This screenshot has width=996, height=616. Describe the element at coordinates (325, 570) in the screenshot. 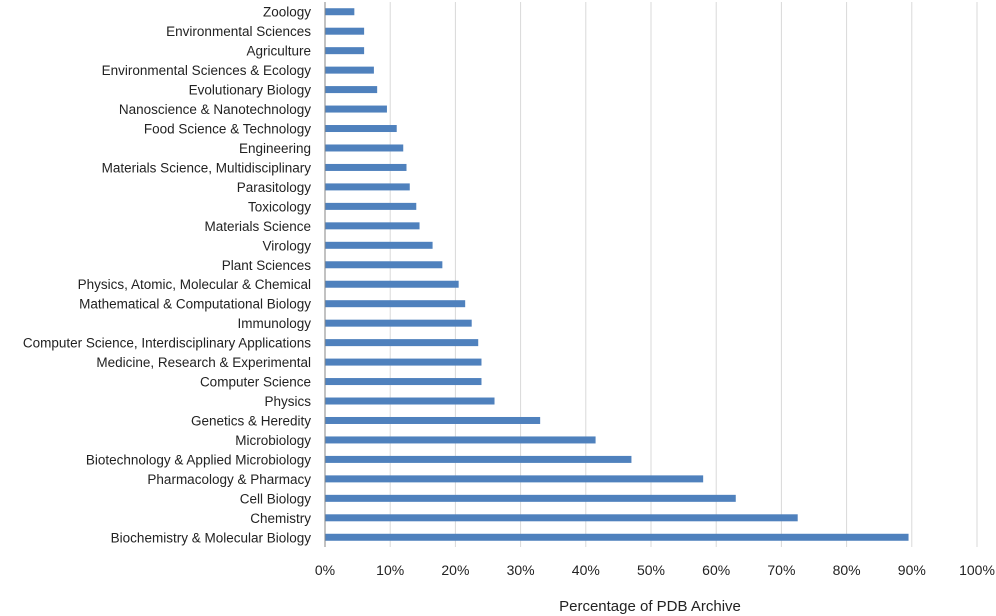

I see `x-tick-label: 0%` at that location.